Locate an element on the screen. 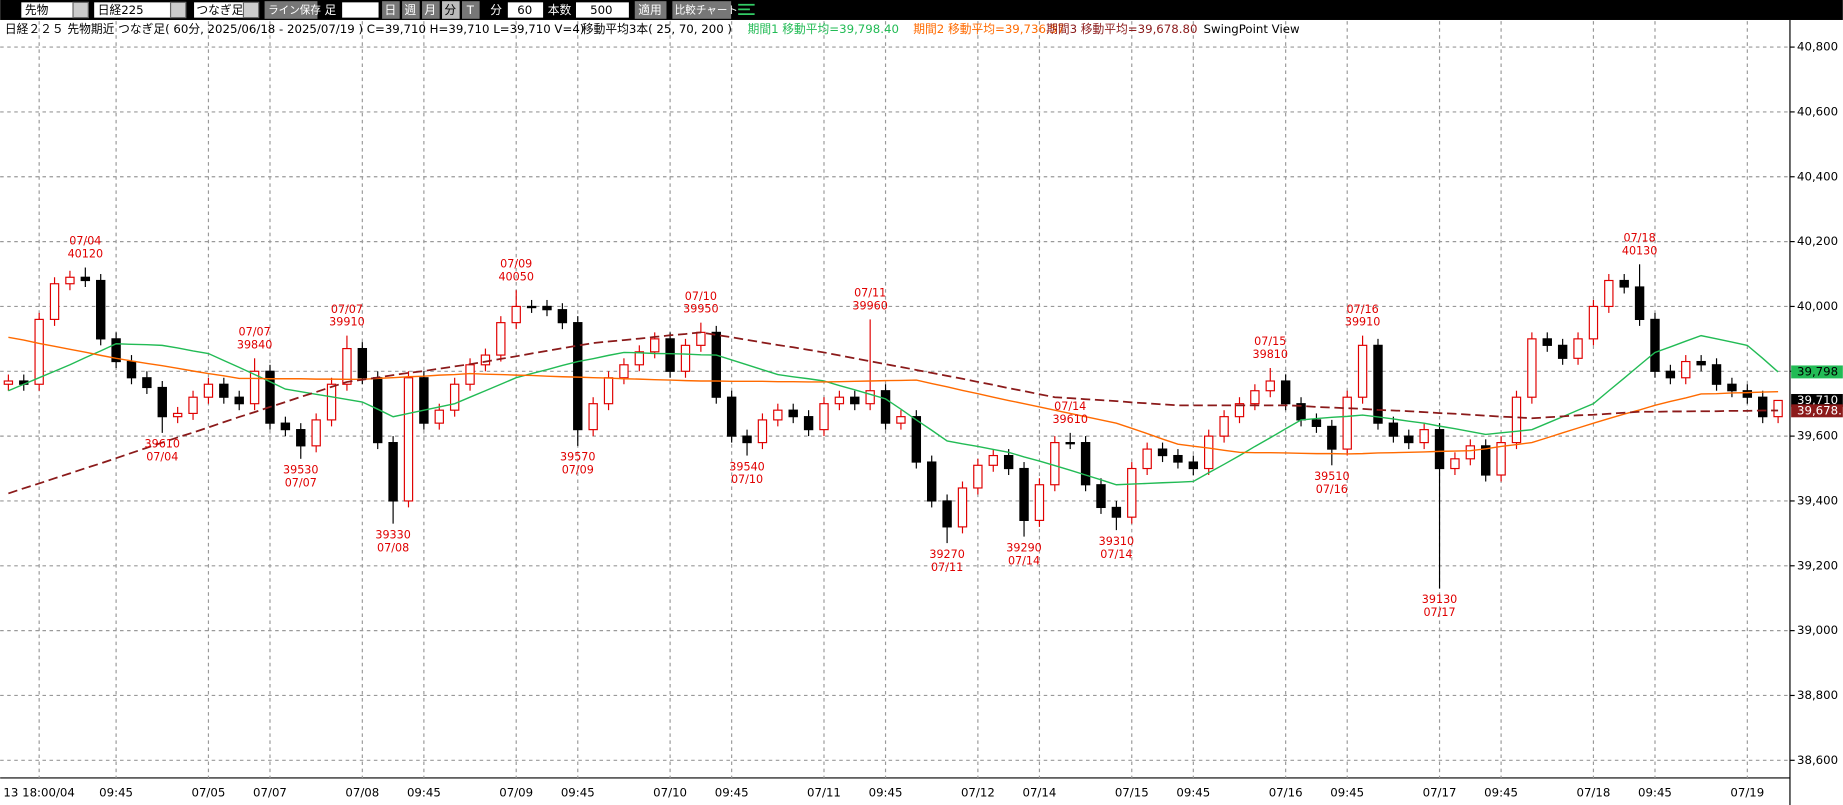 The image size is (1843, 805). swing-price: 39540 is located at coordinates (747, 466).